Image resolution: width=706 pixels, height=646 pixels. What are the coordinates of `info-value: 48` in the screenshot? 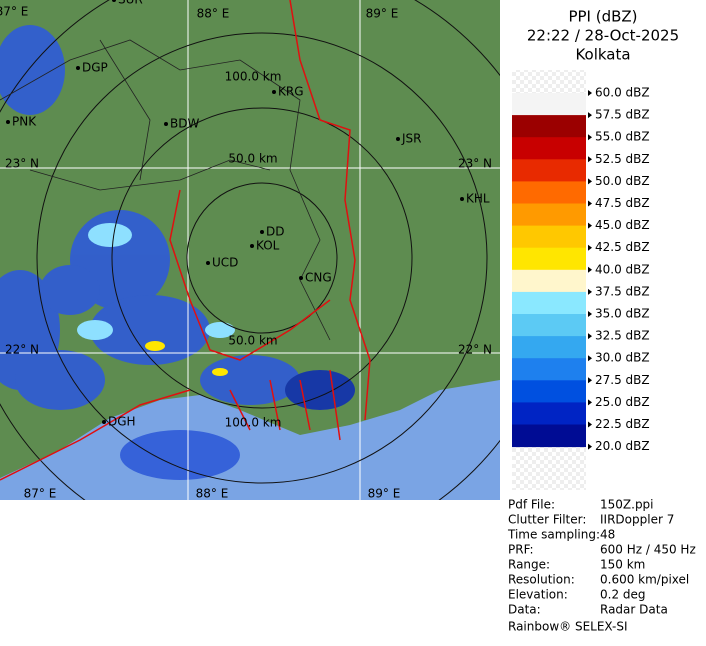 It's located at (607, 535).